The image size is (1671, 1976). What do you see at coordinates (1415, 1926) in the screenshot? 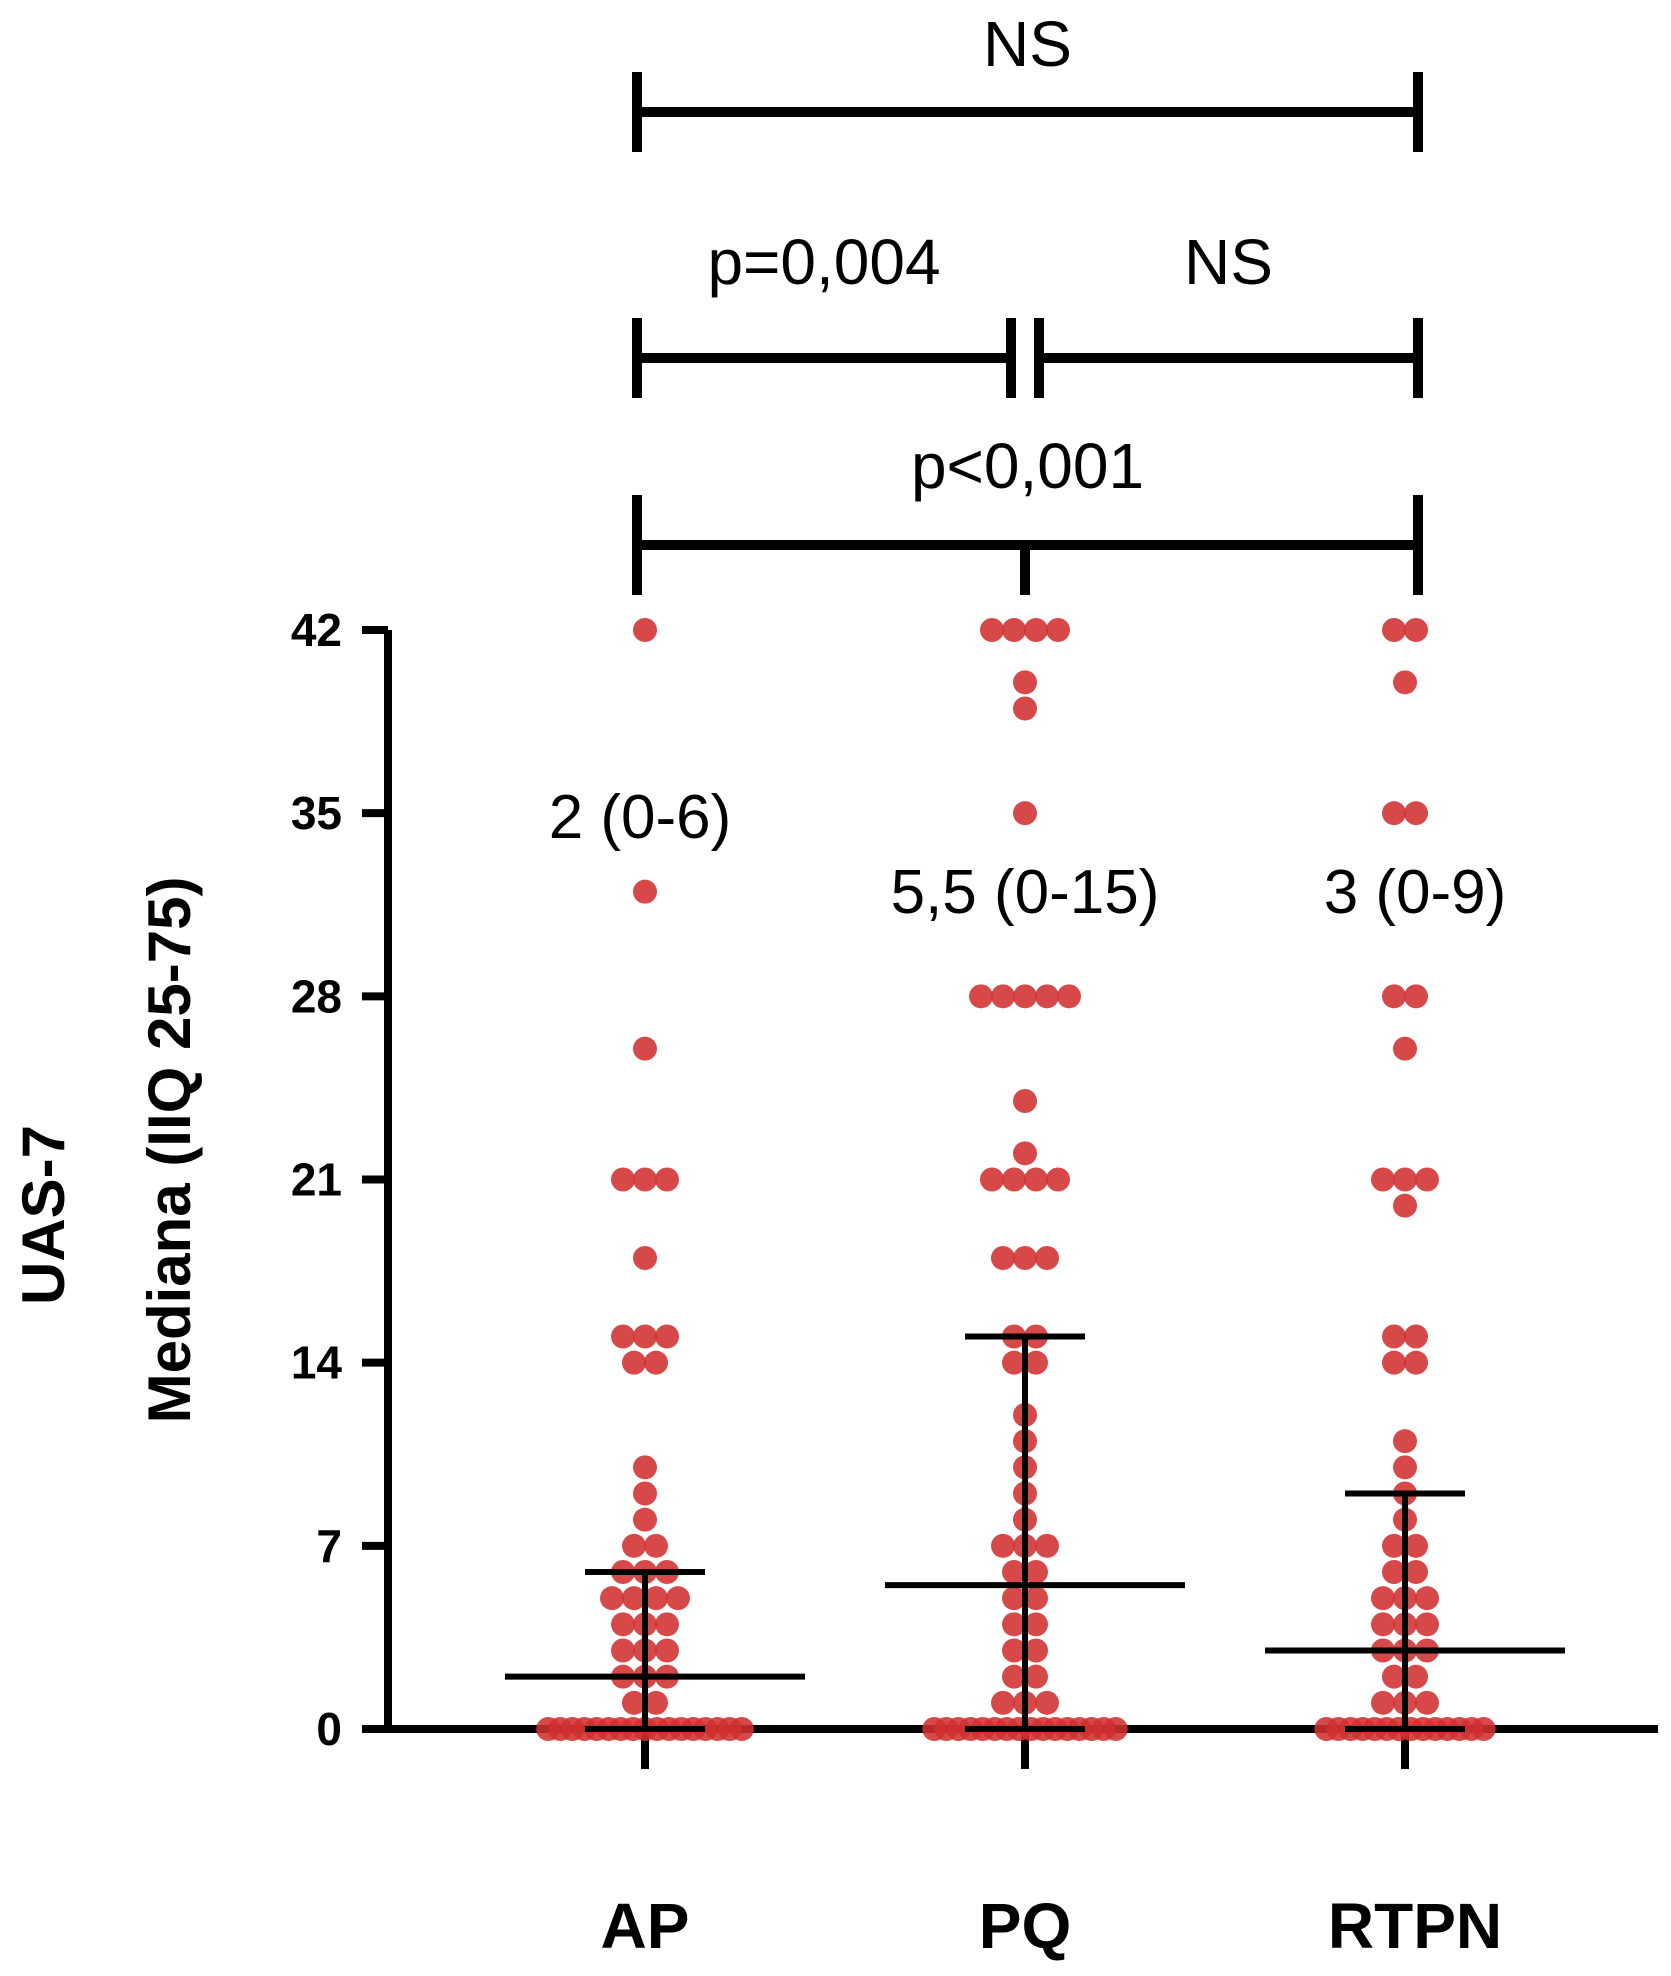
I see `x-category-label: RTPN` at bounding box center [1415, 1926].